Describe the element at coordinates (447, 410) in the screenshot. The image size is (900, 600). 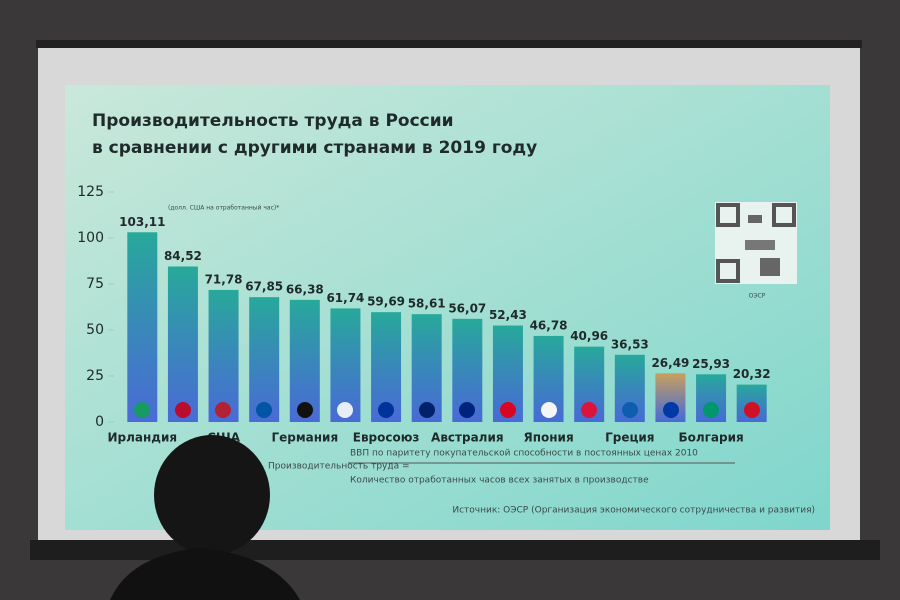
I see `flags` at that location.